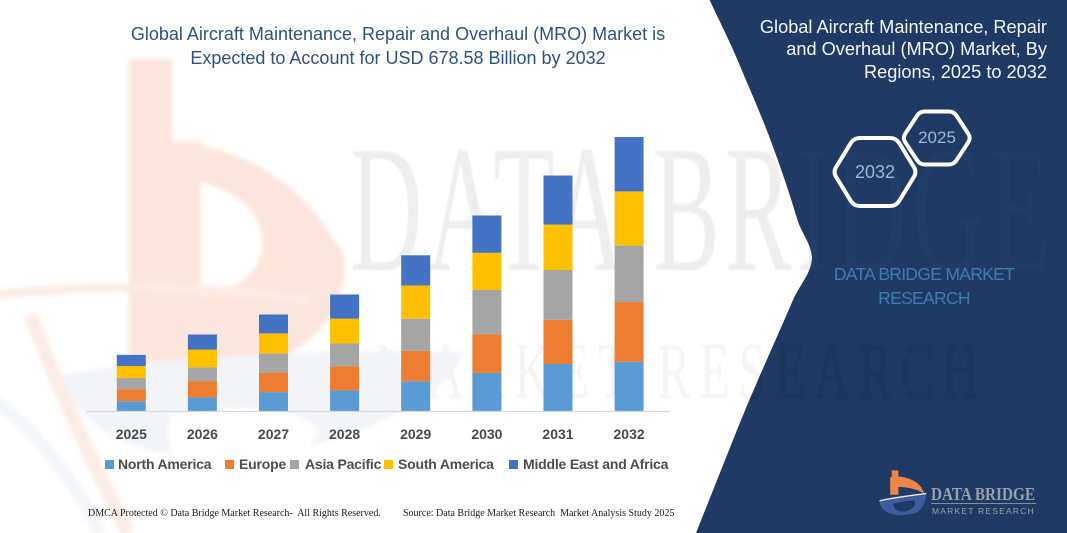 The height and width of the screenshot is (533, 1067). What do you see at coordinates (983, 494) in the screenshot?
I see `svg-text: DATA BRIDGE` at bounding box center [983, 494].